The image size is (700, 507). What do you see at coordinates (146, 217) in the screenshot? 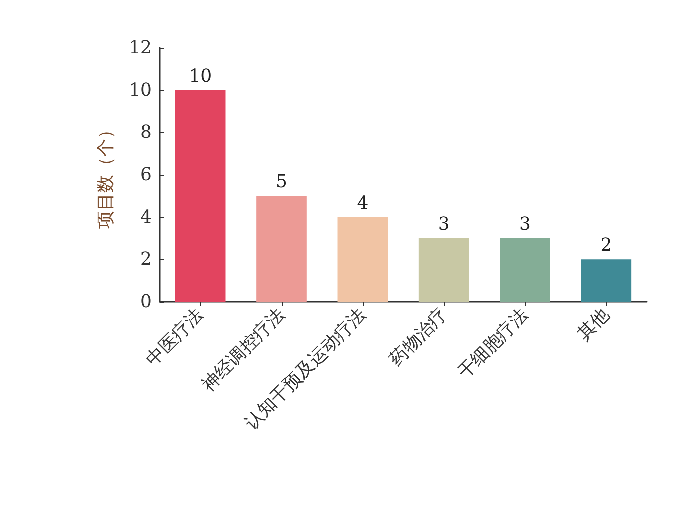
I see `y-tick-label: 4` at bounding box center [146, 217].